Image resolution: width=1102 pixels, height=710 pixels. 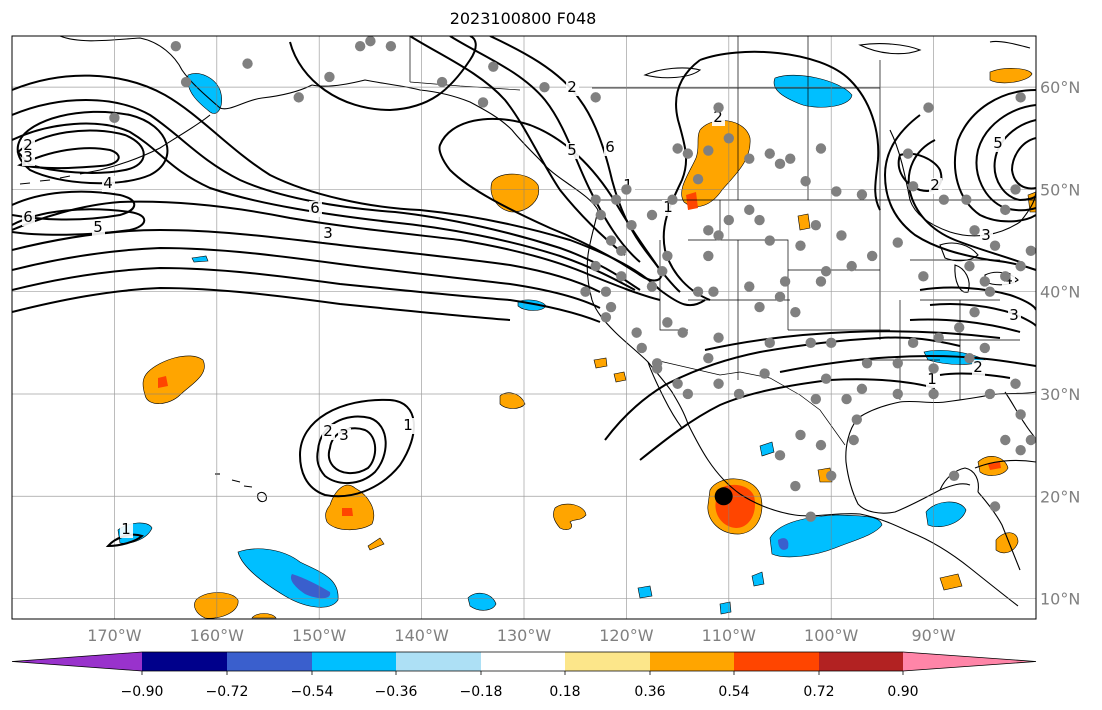 What do you see at coordinates (626, 635) in the screenshot?
I see `longitude-label: 120°W` at bounding box center [626, 635].